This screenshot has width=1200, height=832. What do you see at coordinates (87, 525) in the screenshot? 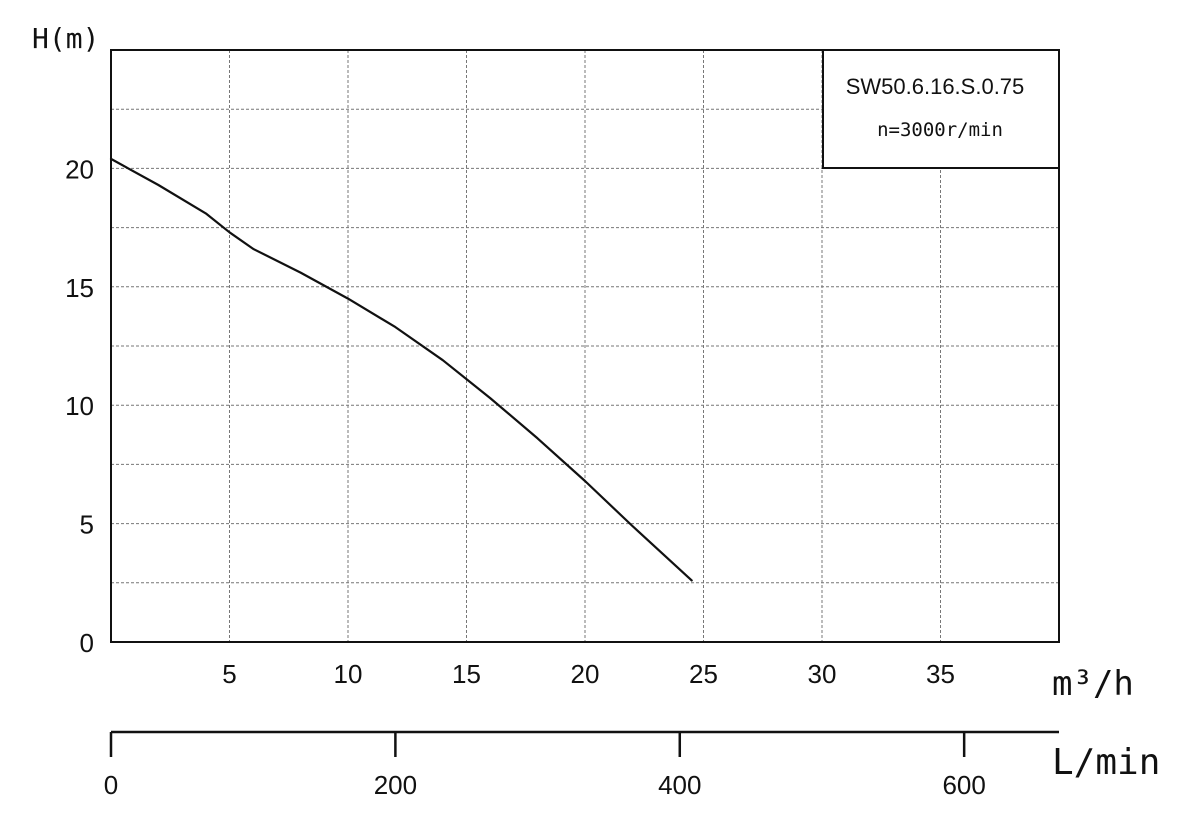
I see `y-tick-label: 5` at bounding box center [87, 525].